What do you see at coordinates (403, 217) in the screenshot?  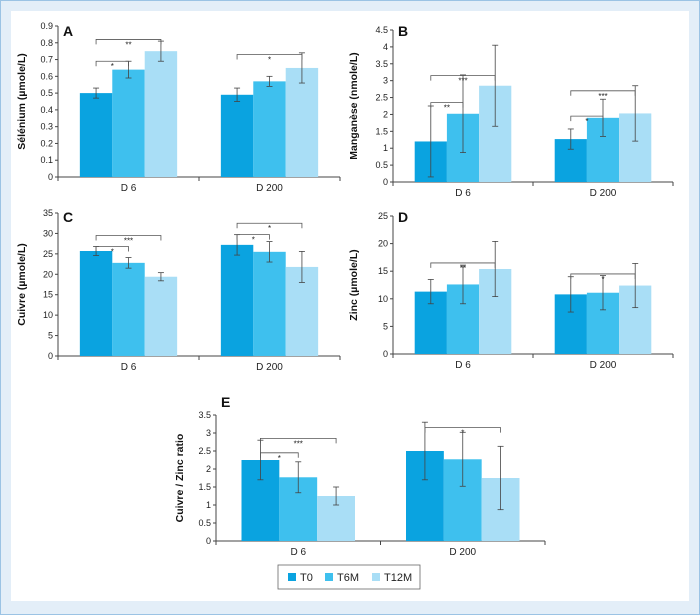 I see `panel-label: D` at bounding box center [403, 217].